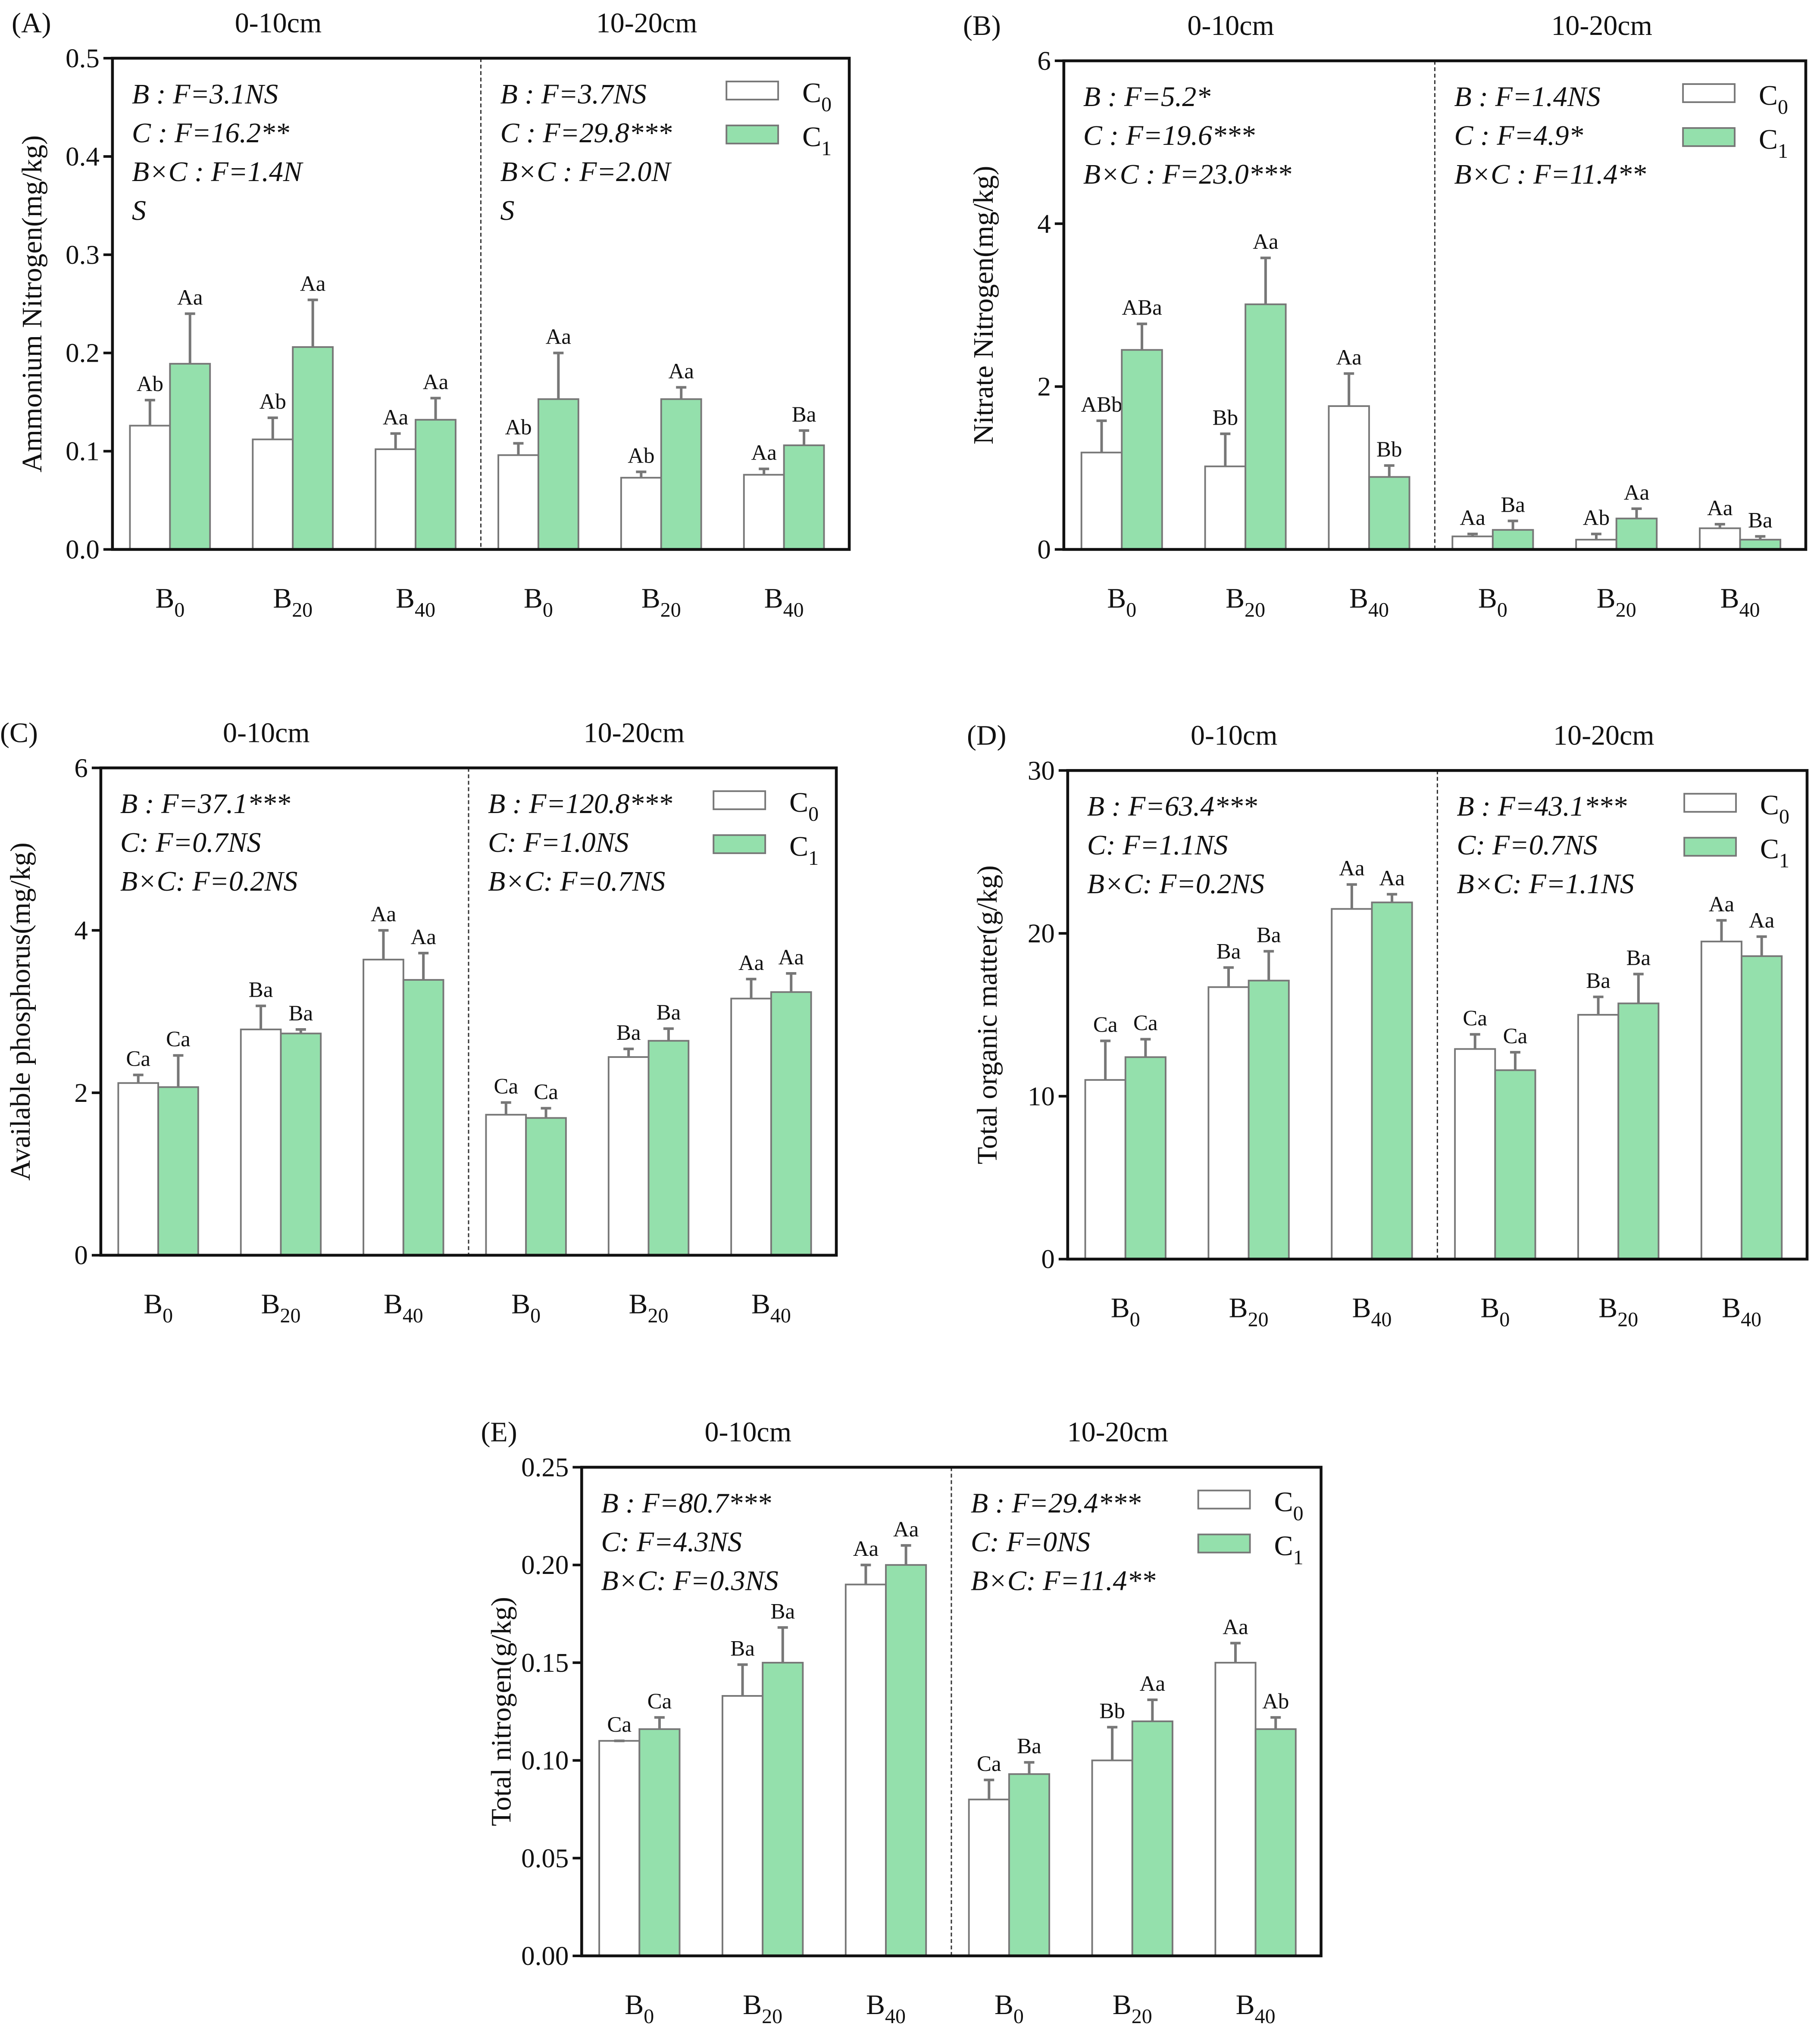 The height and width of the screenshot is (2027, 1820). I want to click on y-tick-label: 0.05, so click(545, 1858).